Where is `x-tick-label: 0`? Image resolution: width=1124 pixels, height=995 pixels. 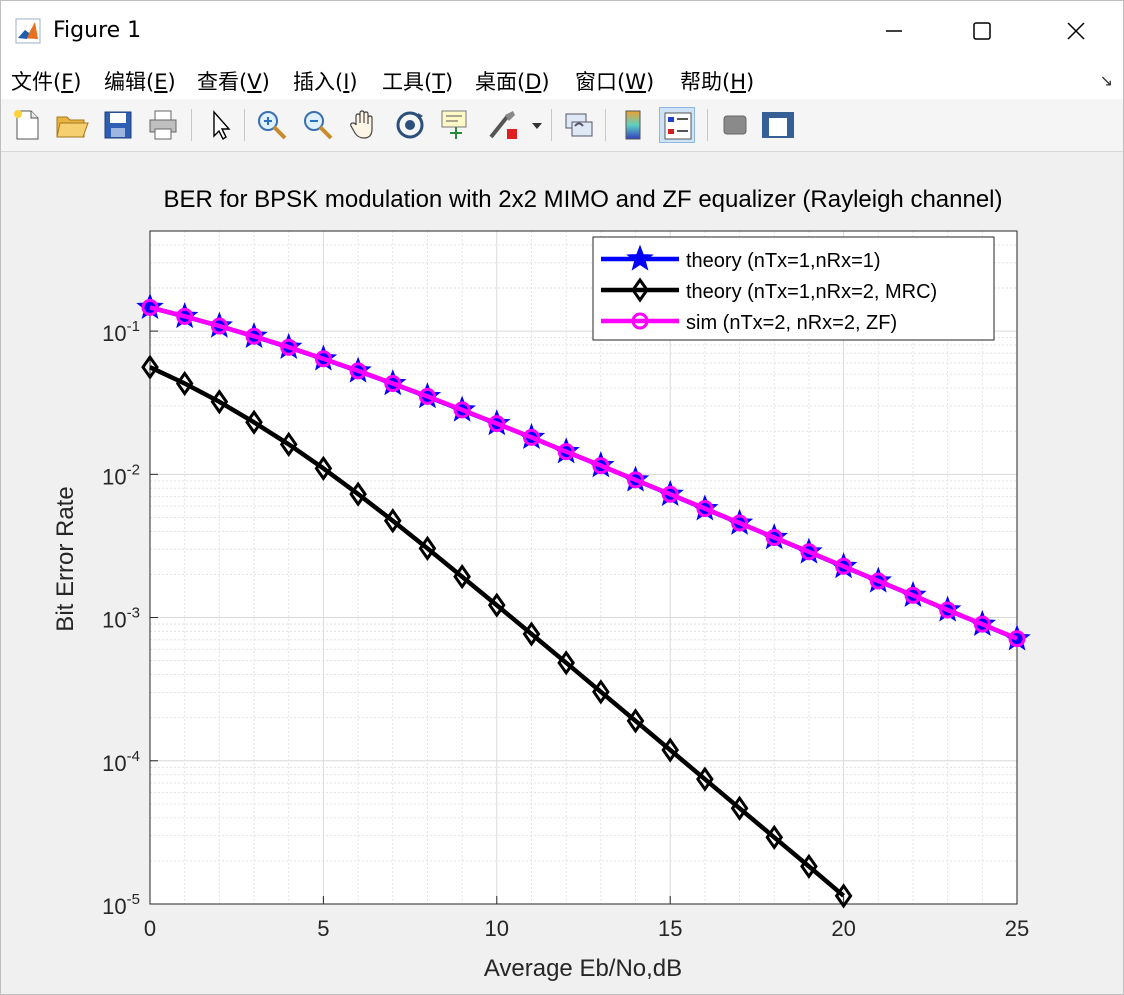
x-tick-label: 0 is located at coordinates (150, 928).